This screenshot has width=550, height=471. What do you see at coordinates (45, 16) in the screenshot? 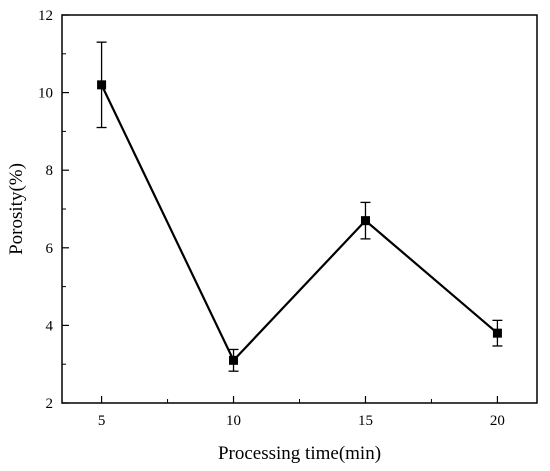
I see `y-tick-label: 12` at bounding box center [45, 16].